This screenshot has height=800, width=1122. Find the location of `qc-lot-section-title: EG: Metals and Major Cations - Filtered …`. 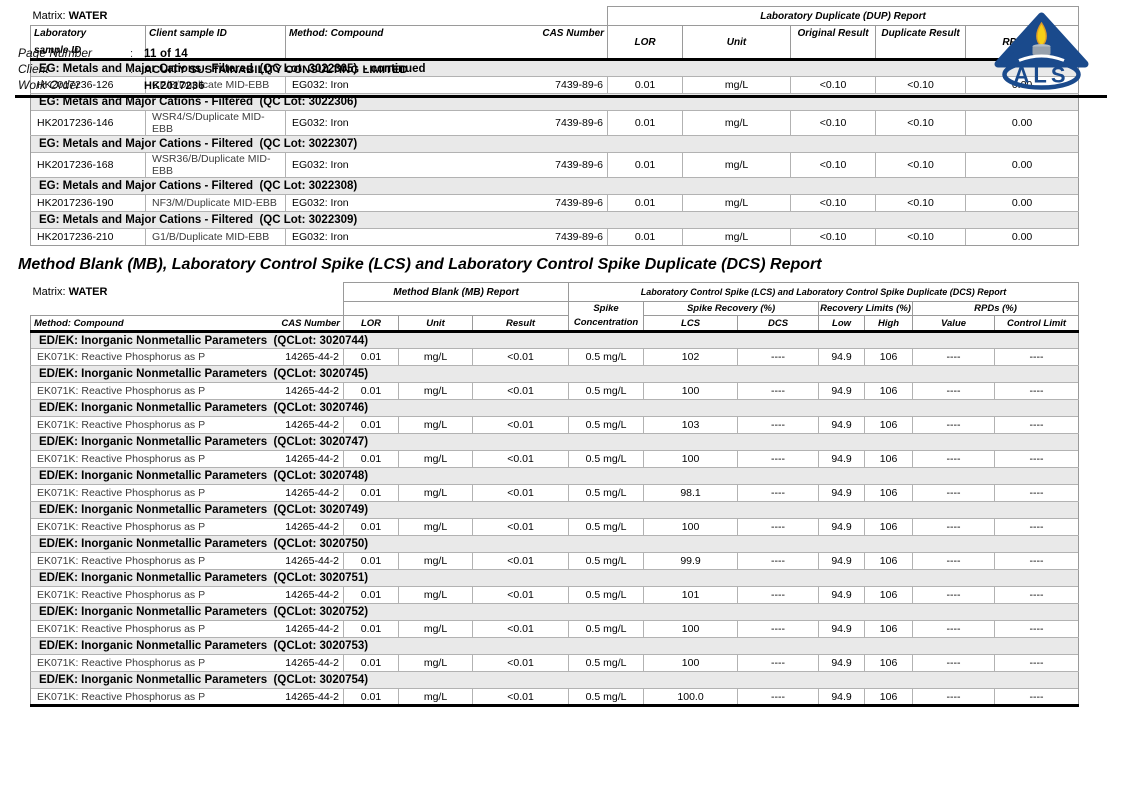

qc-lot-section-title: EG: Metals and Major Cations - Filtered … is located at coordinates (554, 220).